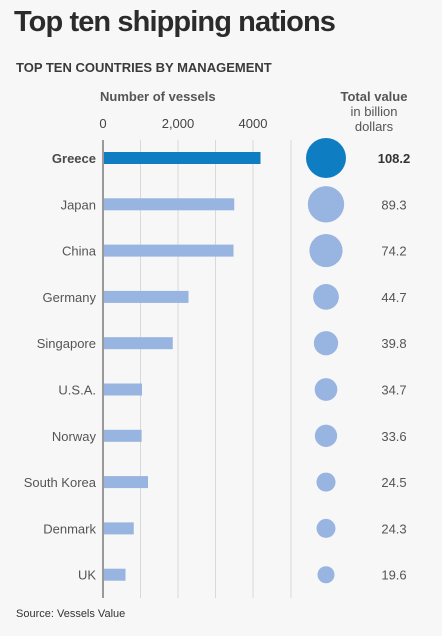  I want to click on bubble-value-label: 24.5, so click(393, 482).